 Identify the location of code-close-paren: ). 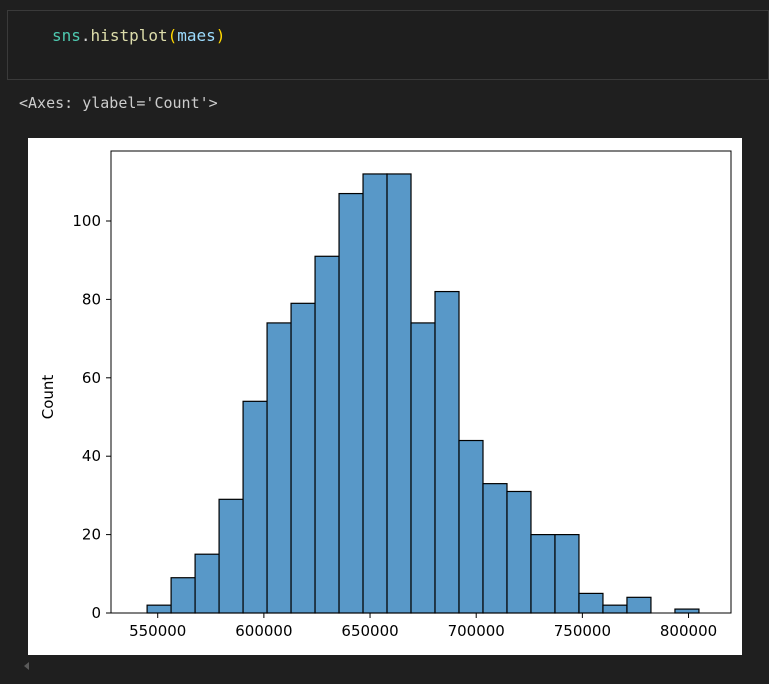
(220, 35).